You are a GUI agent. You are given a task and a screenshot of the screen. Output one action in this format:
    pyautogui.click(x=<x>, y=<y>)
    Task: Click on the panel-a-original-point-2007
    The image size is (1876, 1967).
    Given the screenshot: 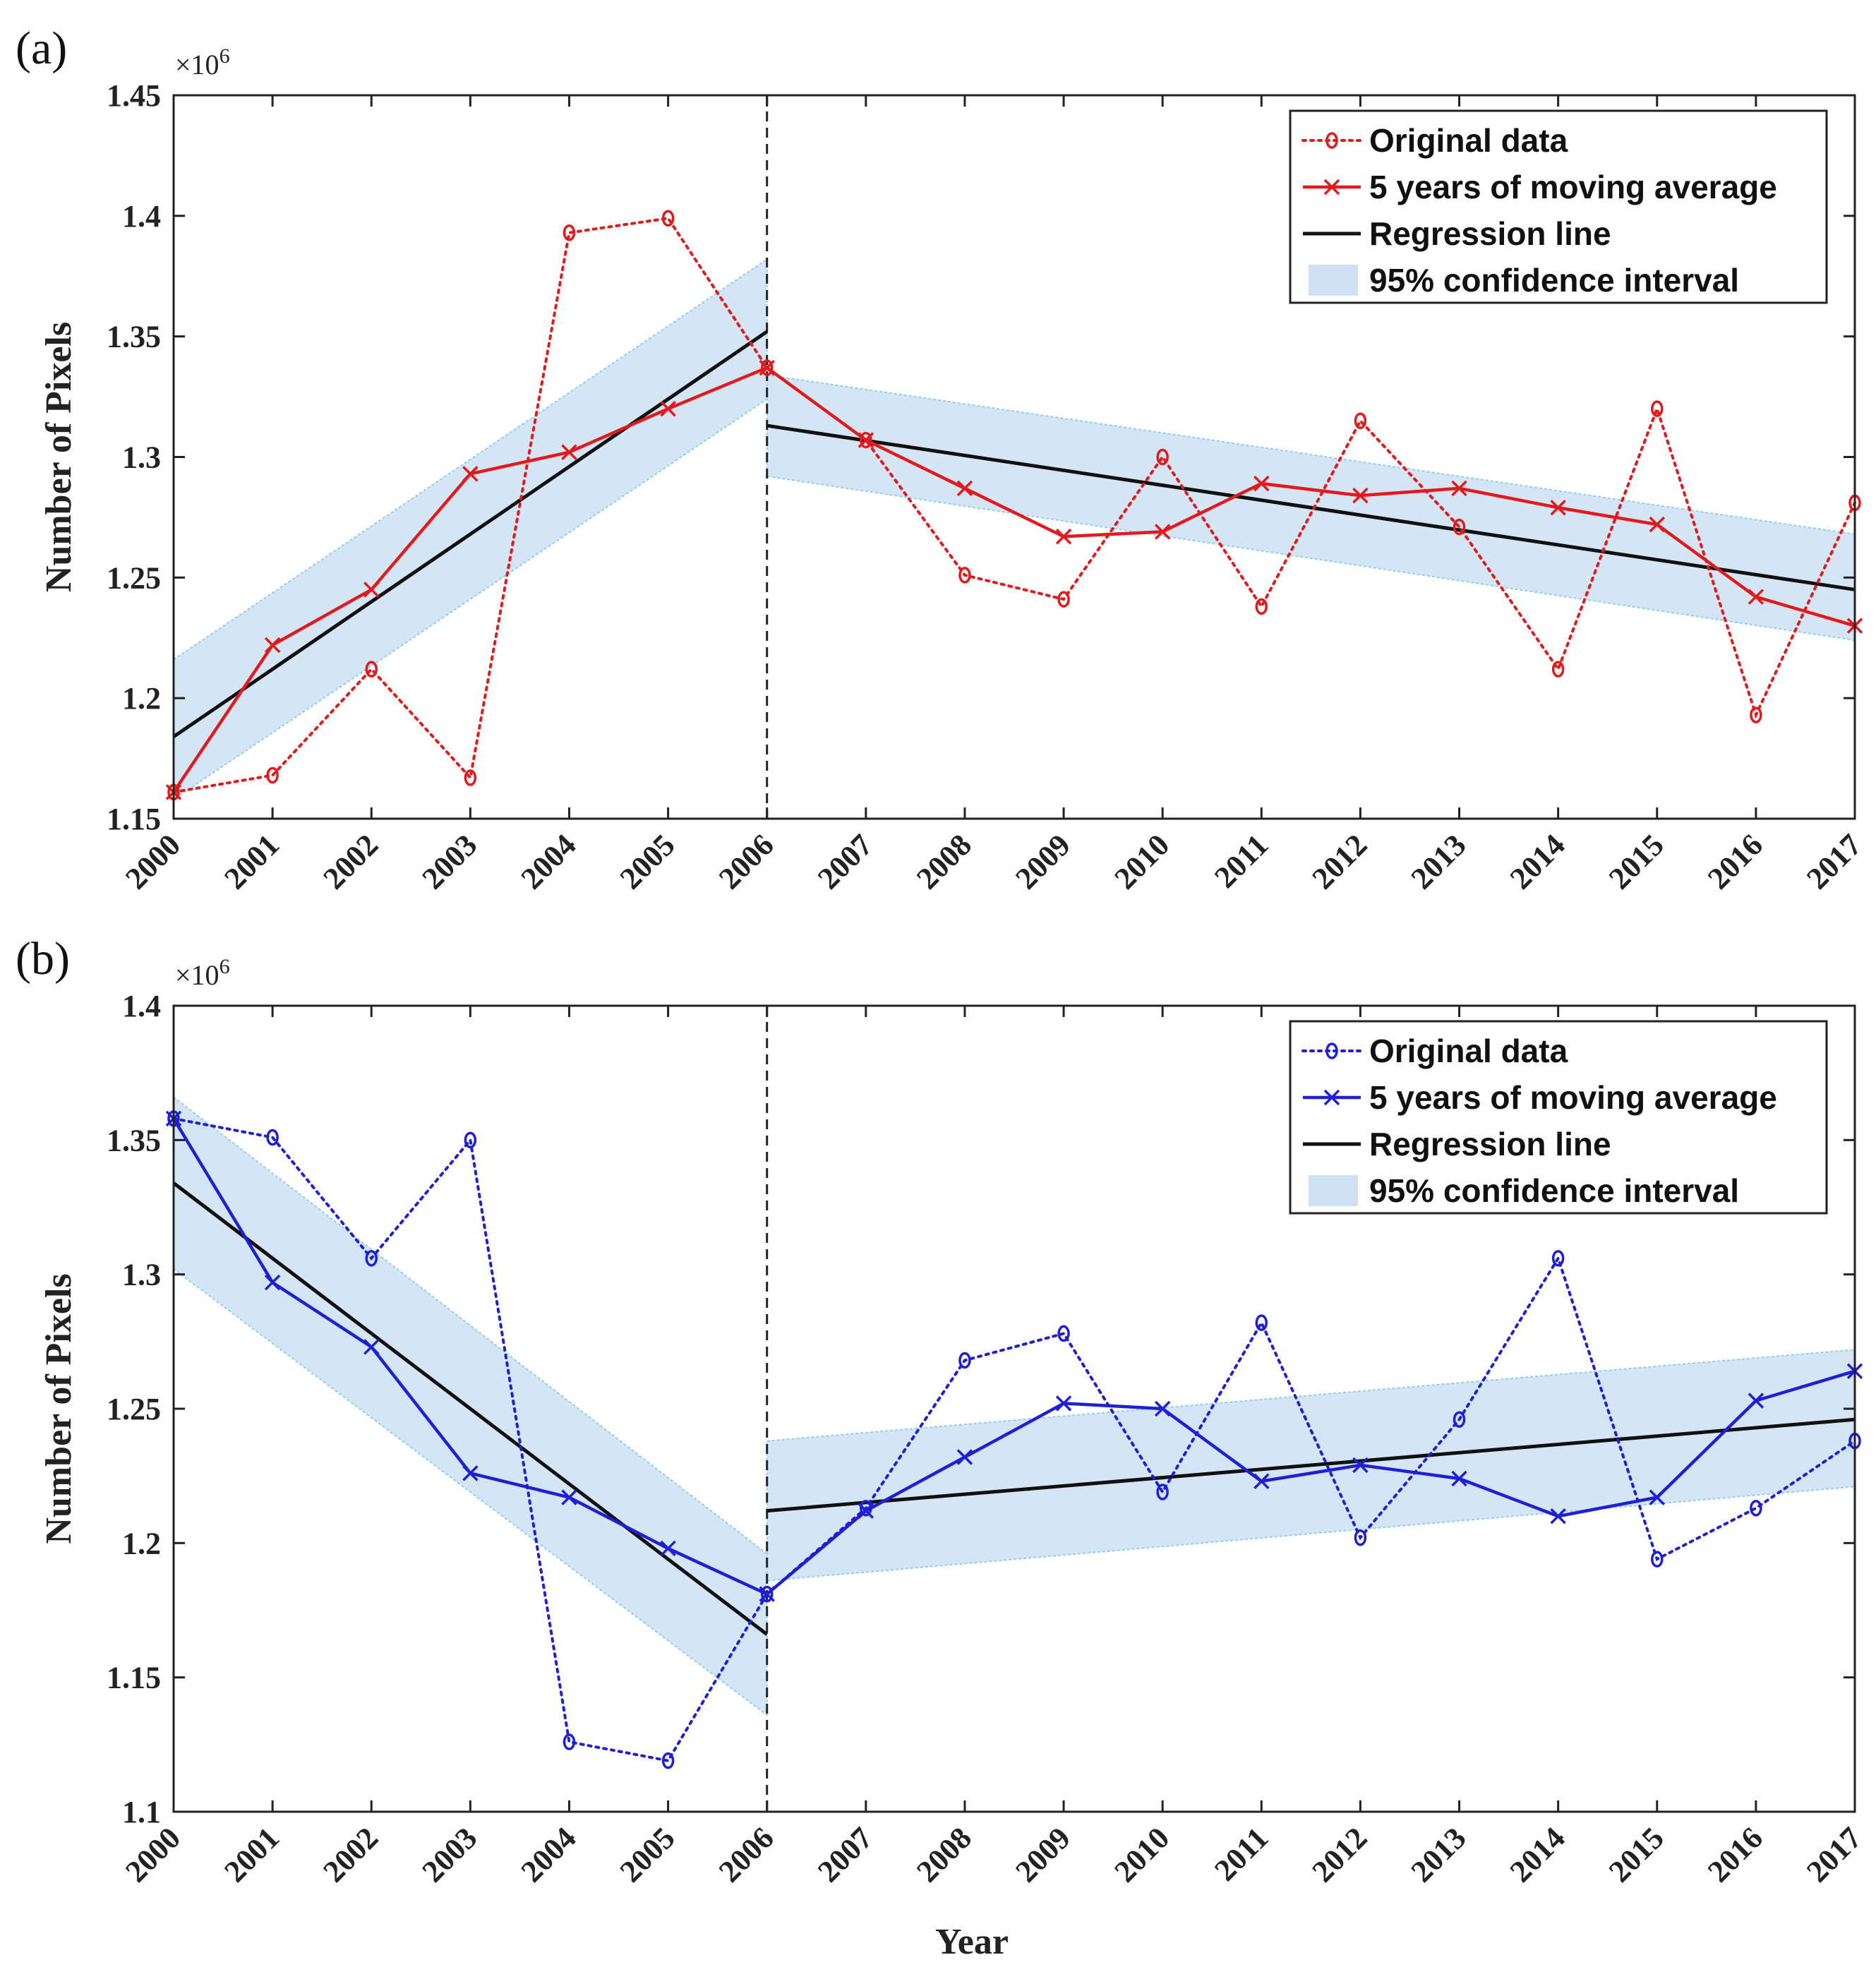 What is the action you would take?
    pyautogui.click(x=866, y=440)
    